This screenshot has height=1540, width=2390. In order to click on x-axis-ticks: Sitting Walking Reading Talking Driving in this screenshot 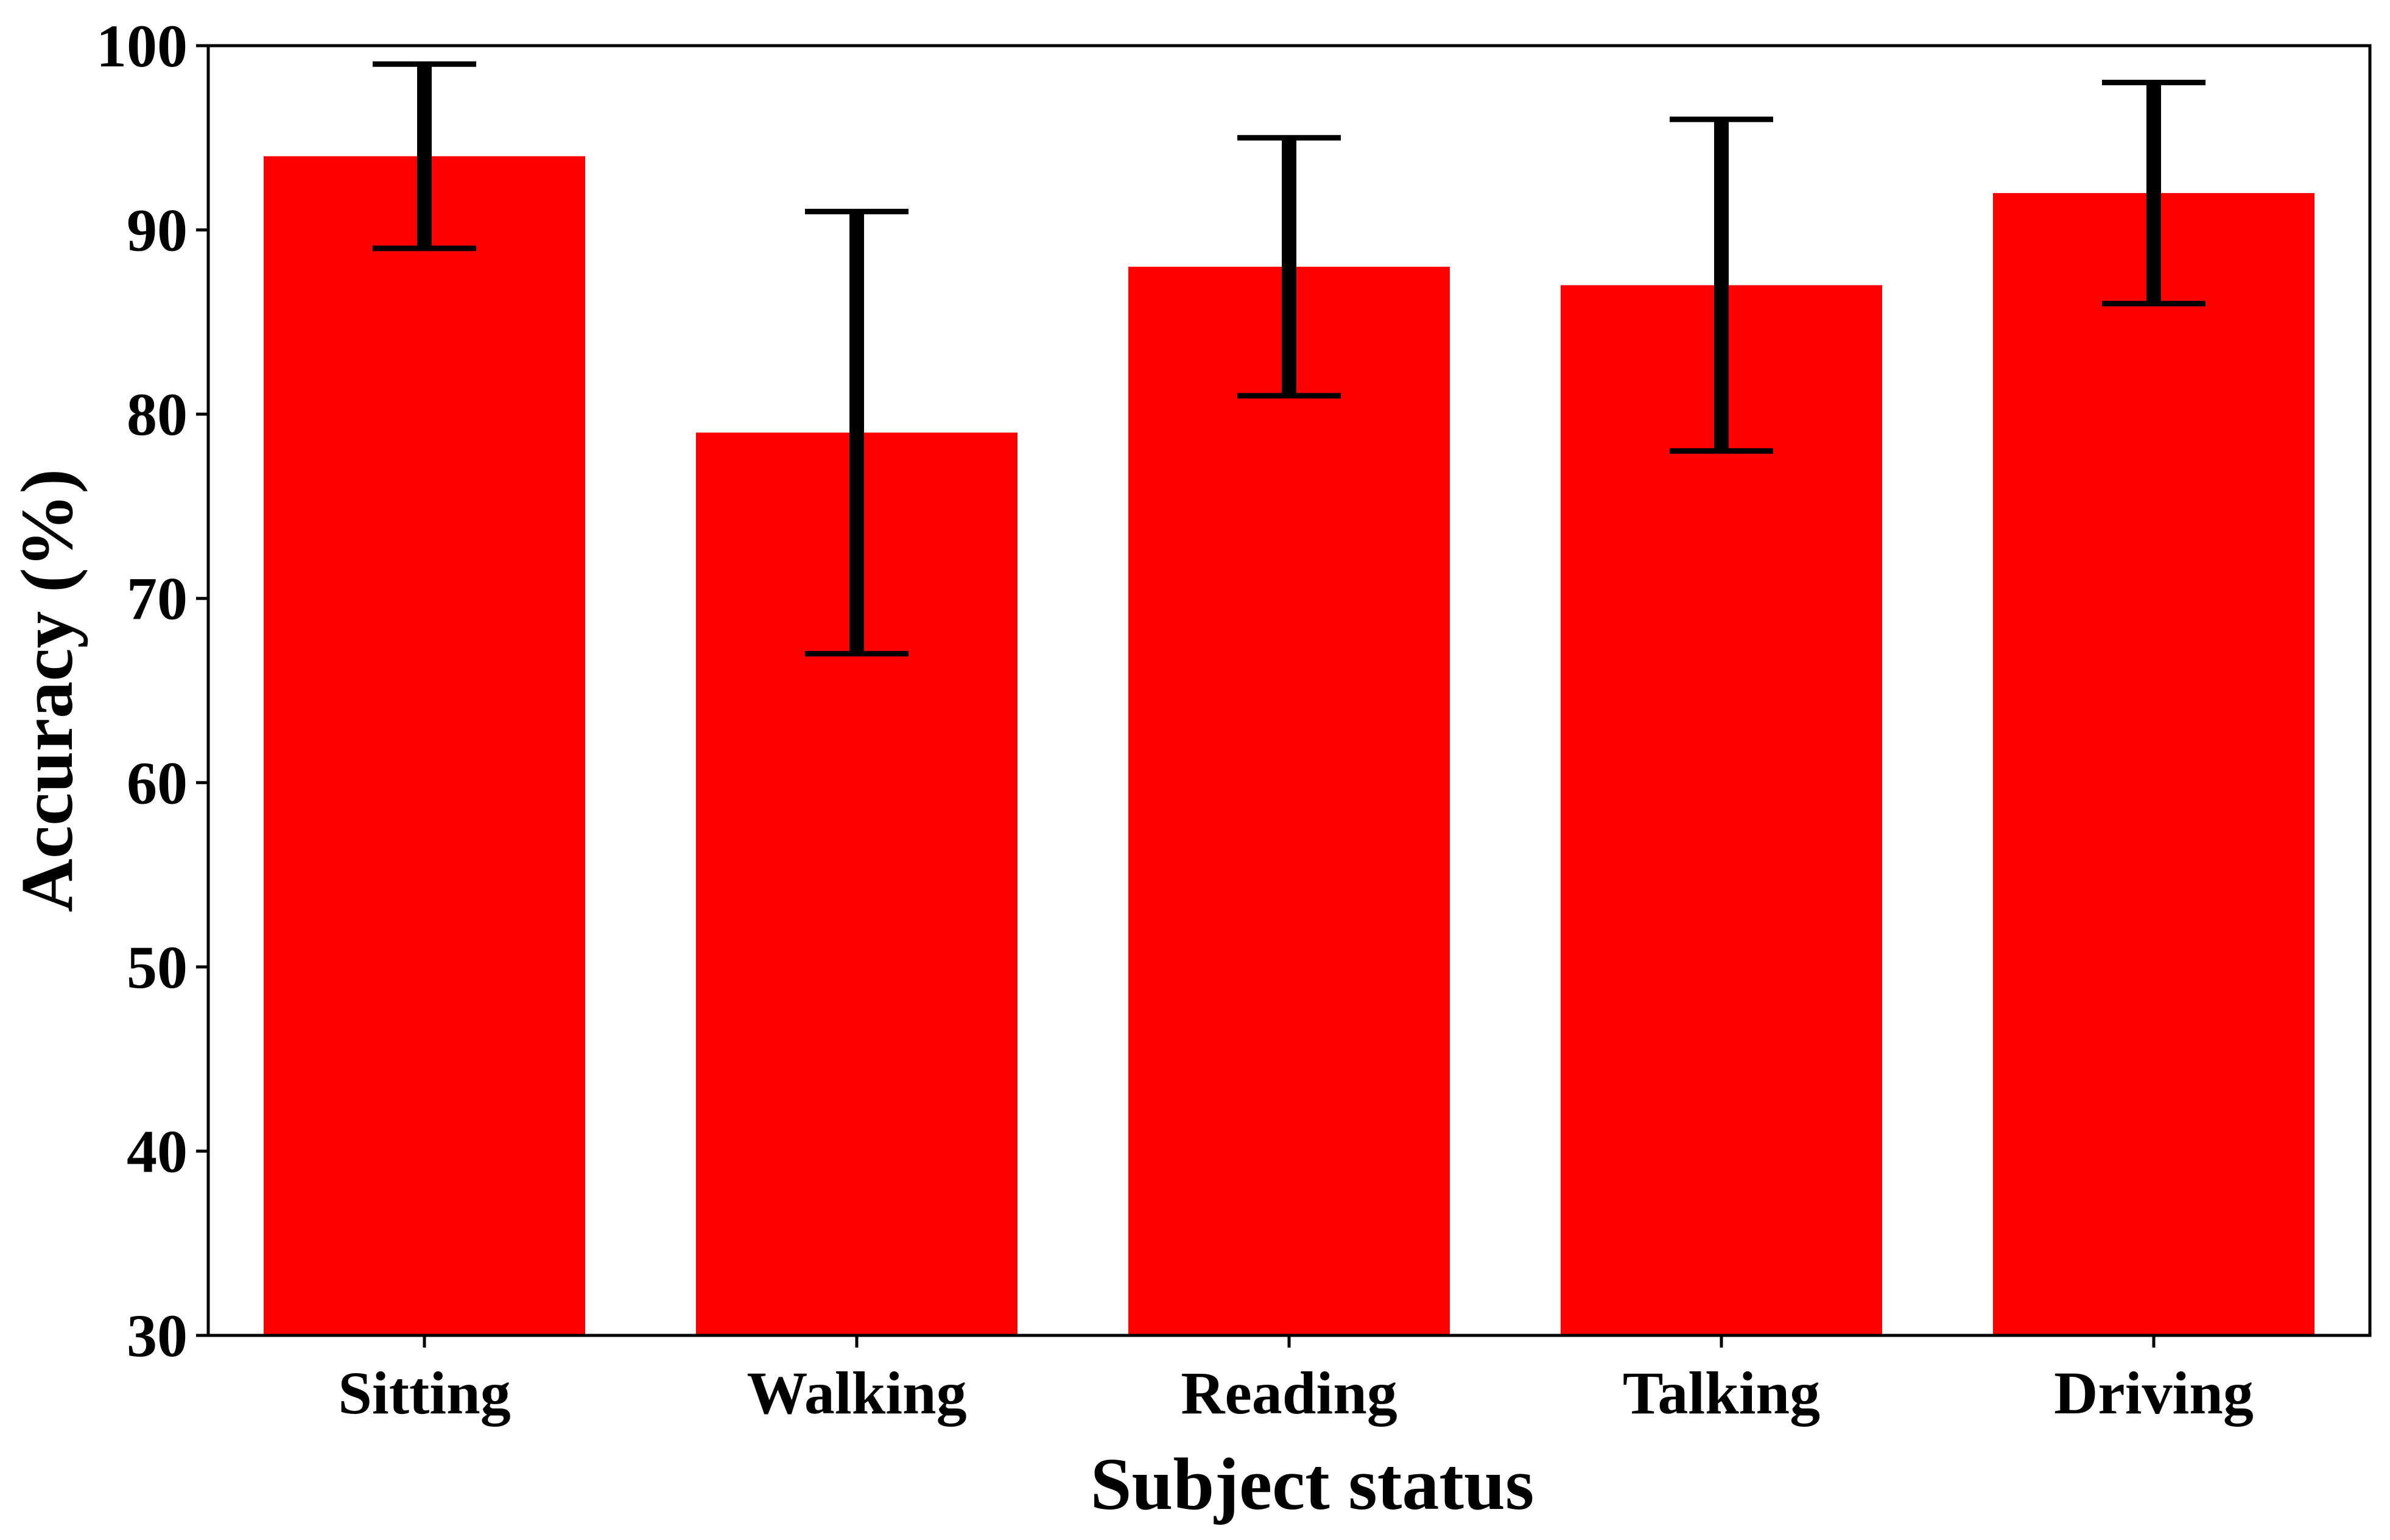, I will do `click(1296, 1381)`.